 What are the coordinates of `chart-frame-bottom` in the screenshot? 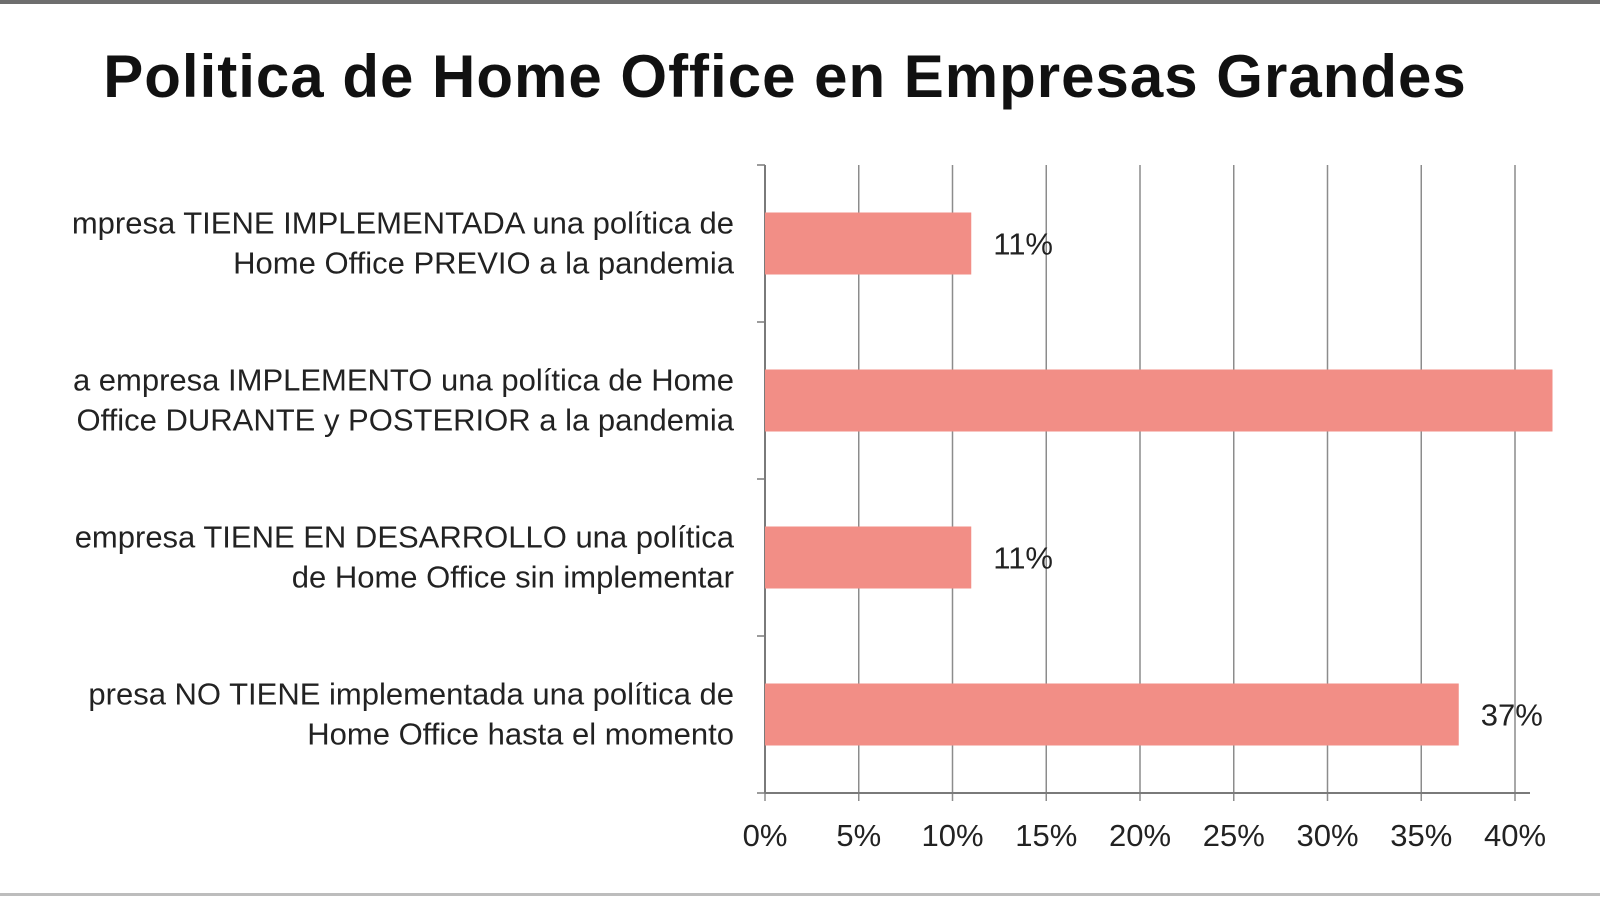 It's located at (800, 894).